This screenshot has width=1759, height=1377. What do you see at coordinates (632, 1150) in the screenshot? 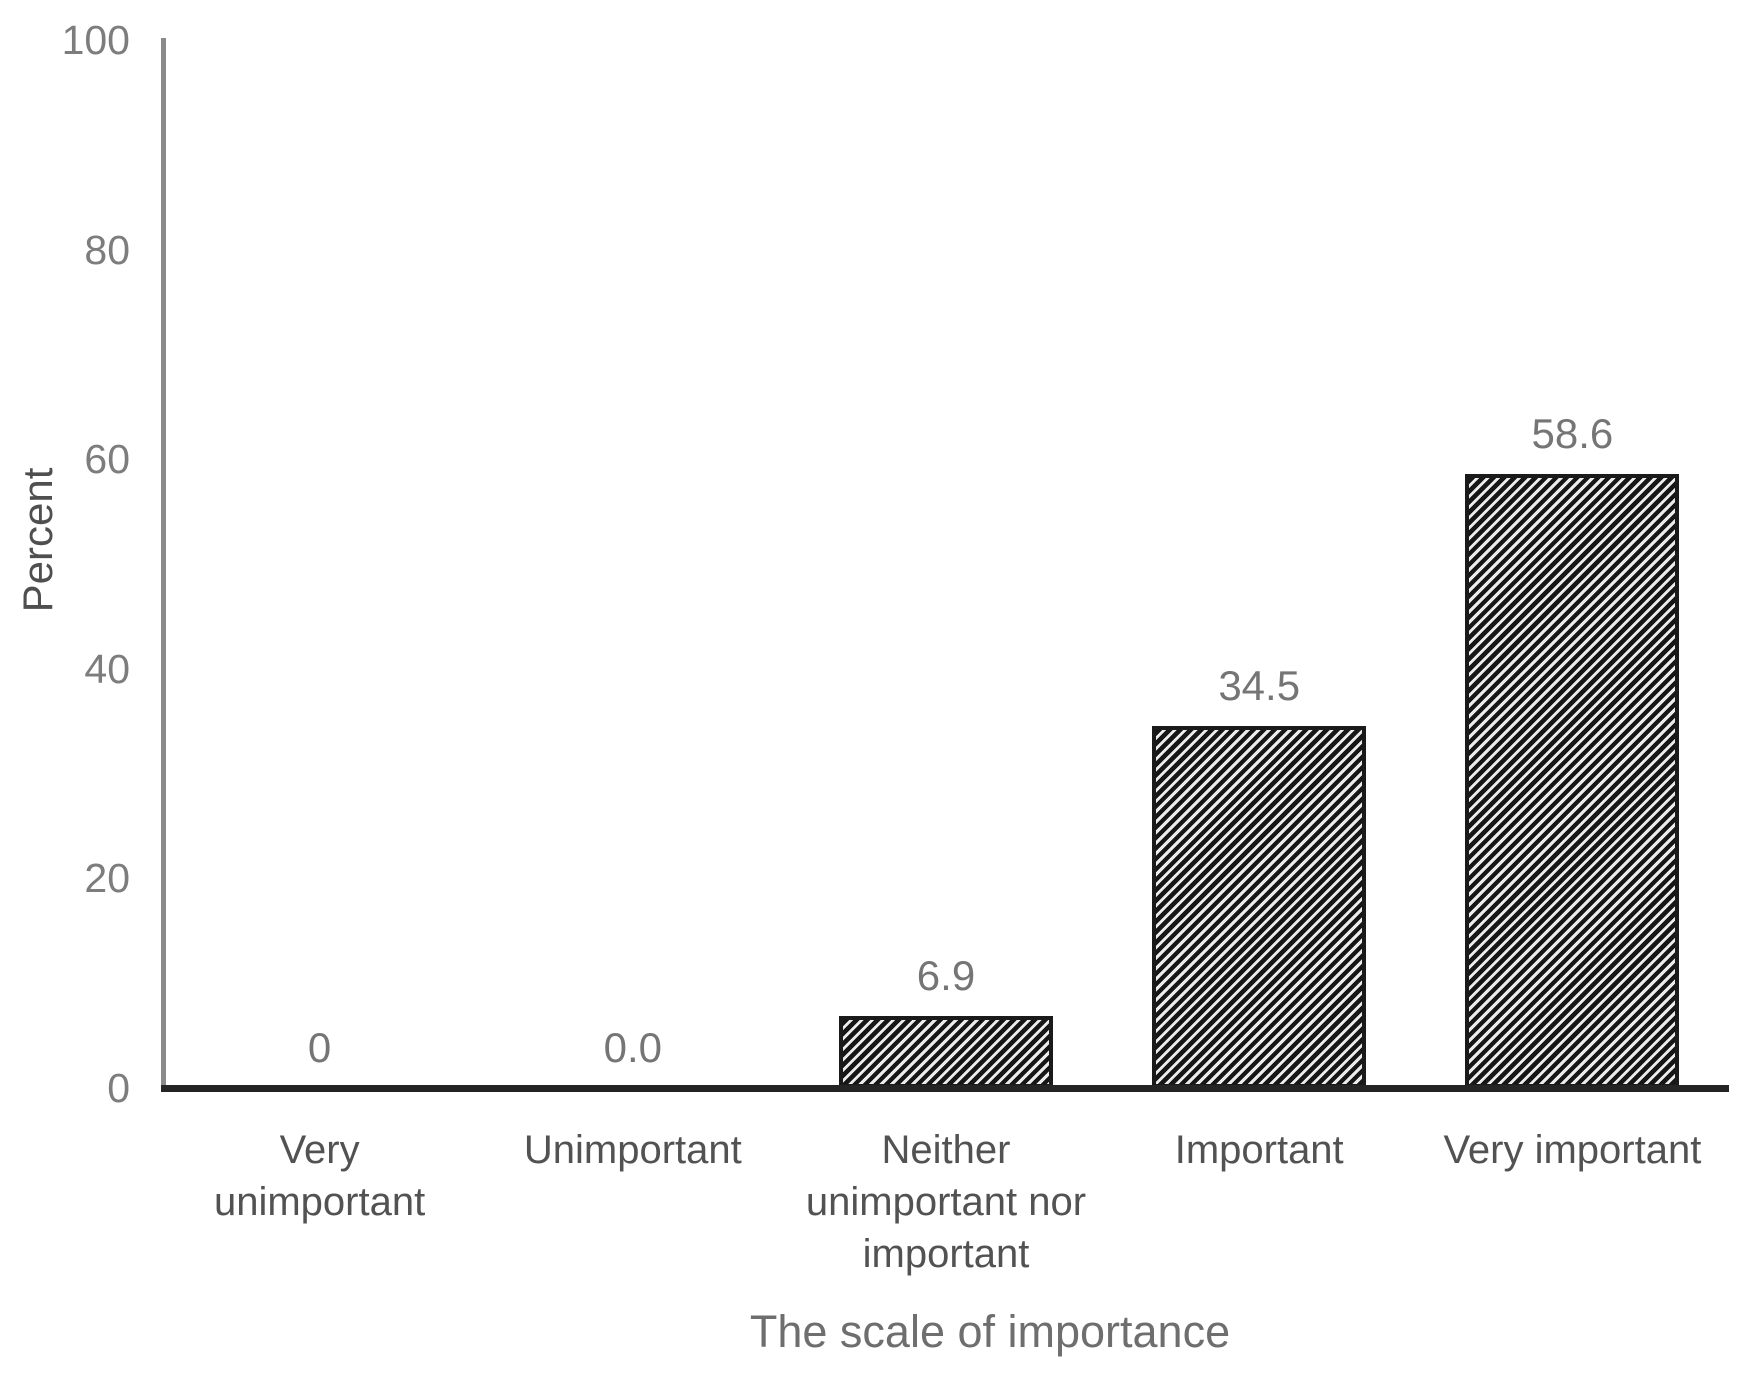
I see `x-tick-label: Unimportant` at bounding box center [632, 1150].